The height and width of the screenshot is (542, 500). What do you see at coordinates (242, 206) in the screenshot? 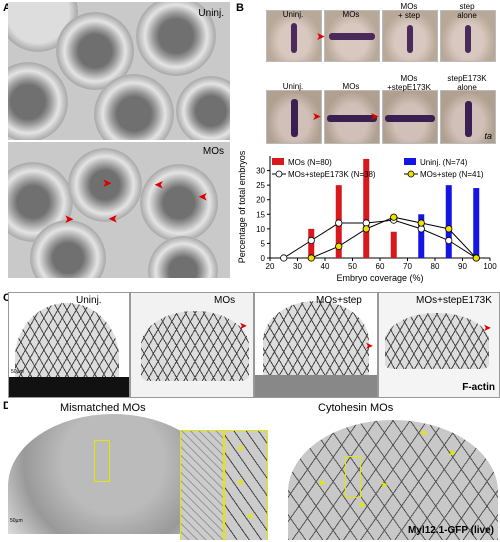
I see `y-axis-label: Percentage of total embryos` at bounding box center [242, 206].